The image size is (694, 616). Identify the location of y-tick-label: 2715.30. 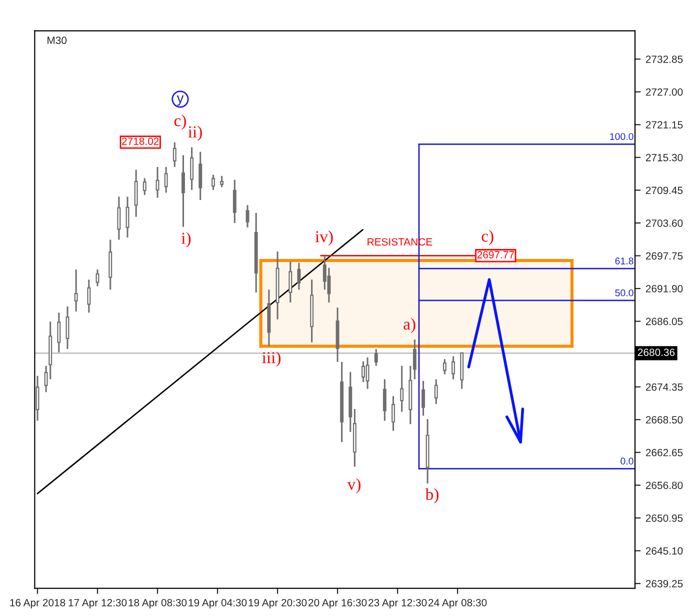
(664, 158).